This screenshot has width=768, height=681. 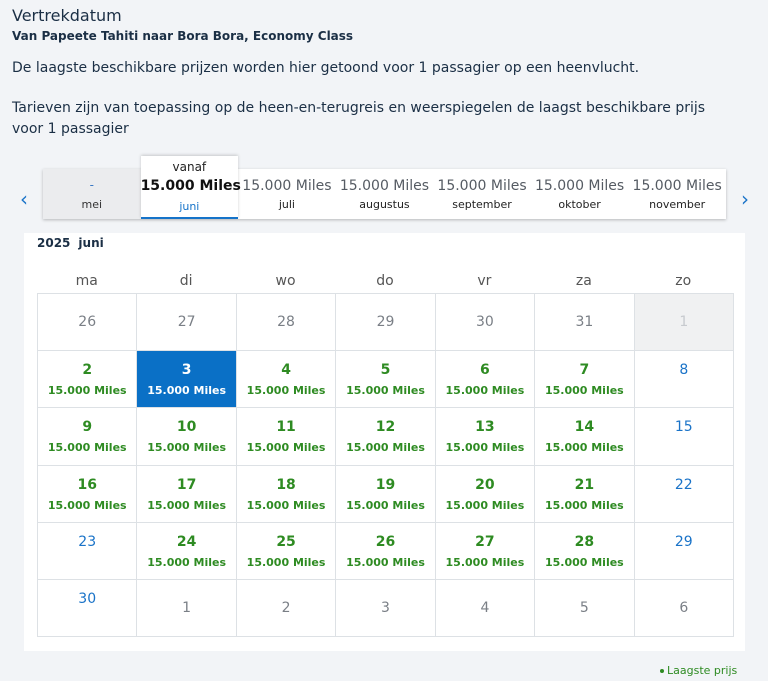 What do you see at coordinates (186, 370) in the screenshot?
I see `date-number: 3` at bounding box center [186, 370].